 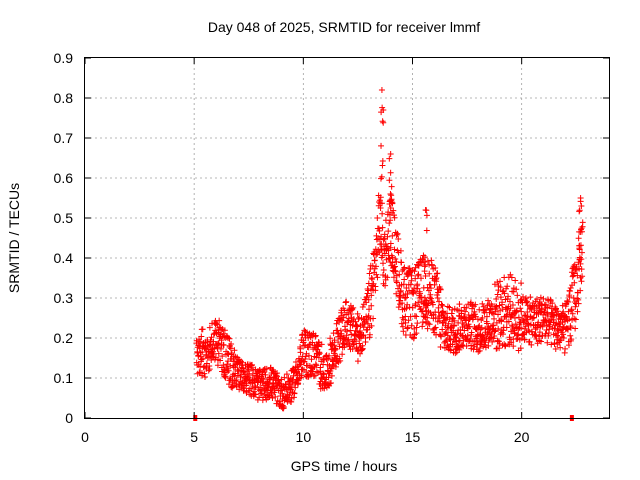 I want to click on y-axis-label: SRMTID / TECUs, so click(x=14, y=238).